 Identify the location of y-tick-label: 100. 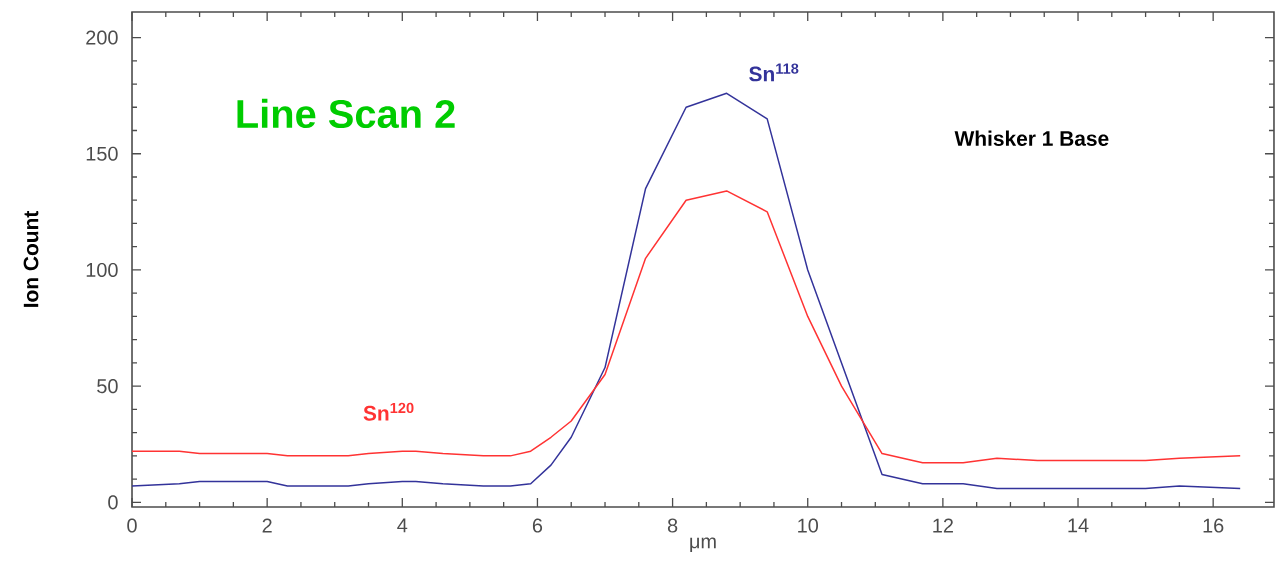
(102, 269).